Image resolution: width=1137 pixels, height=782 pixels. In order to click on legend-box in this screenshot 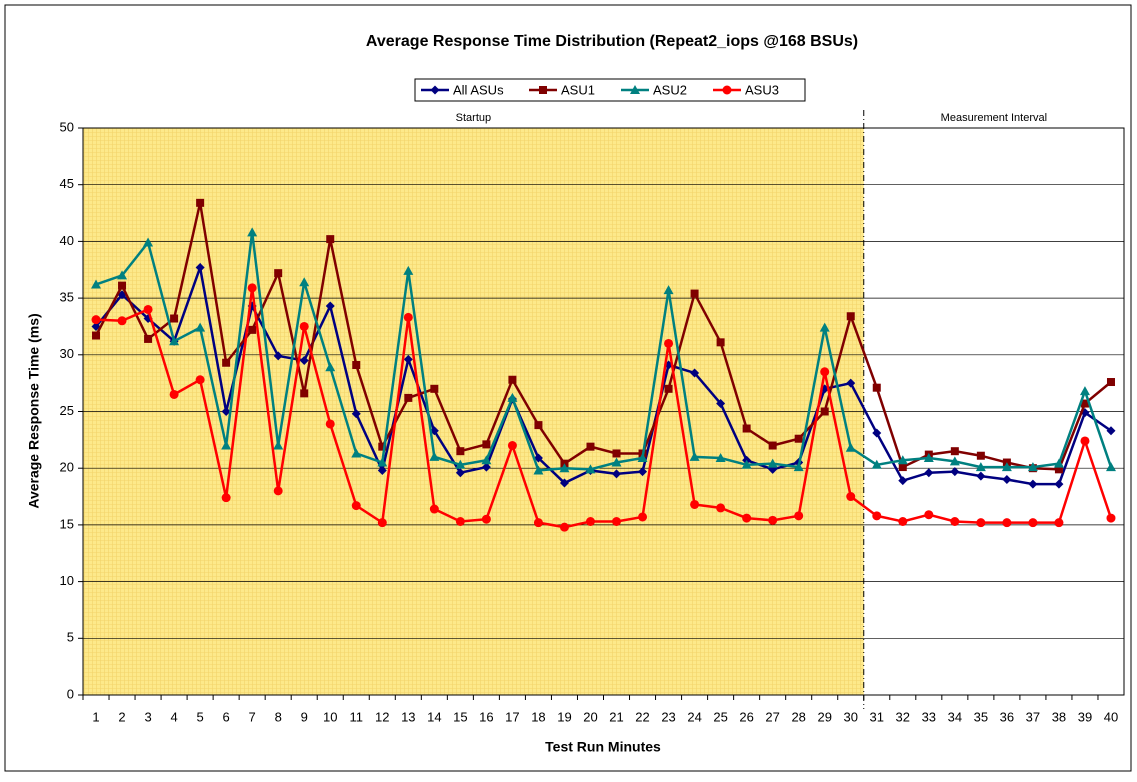, I will do `click(610, 90)`.